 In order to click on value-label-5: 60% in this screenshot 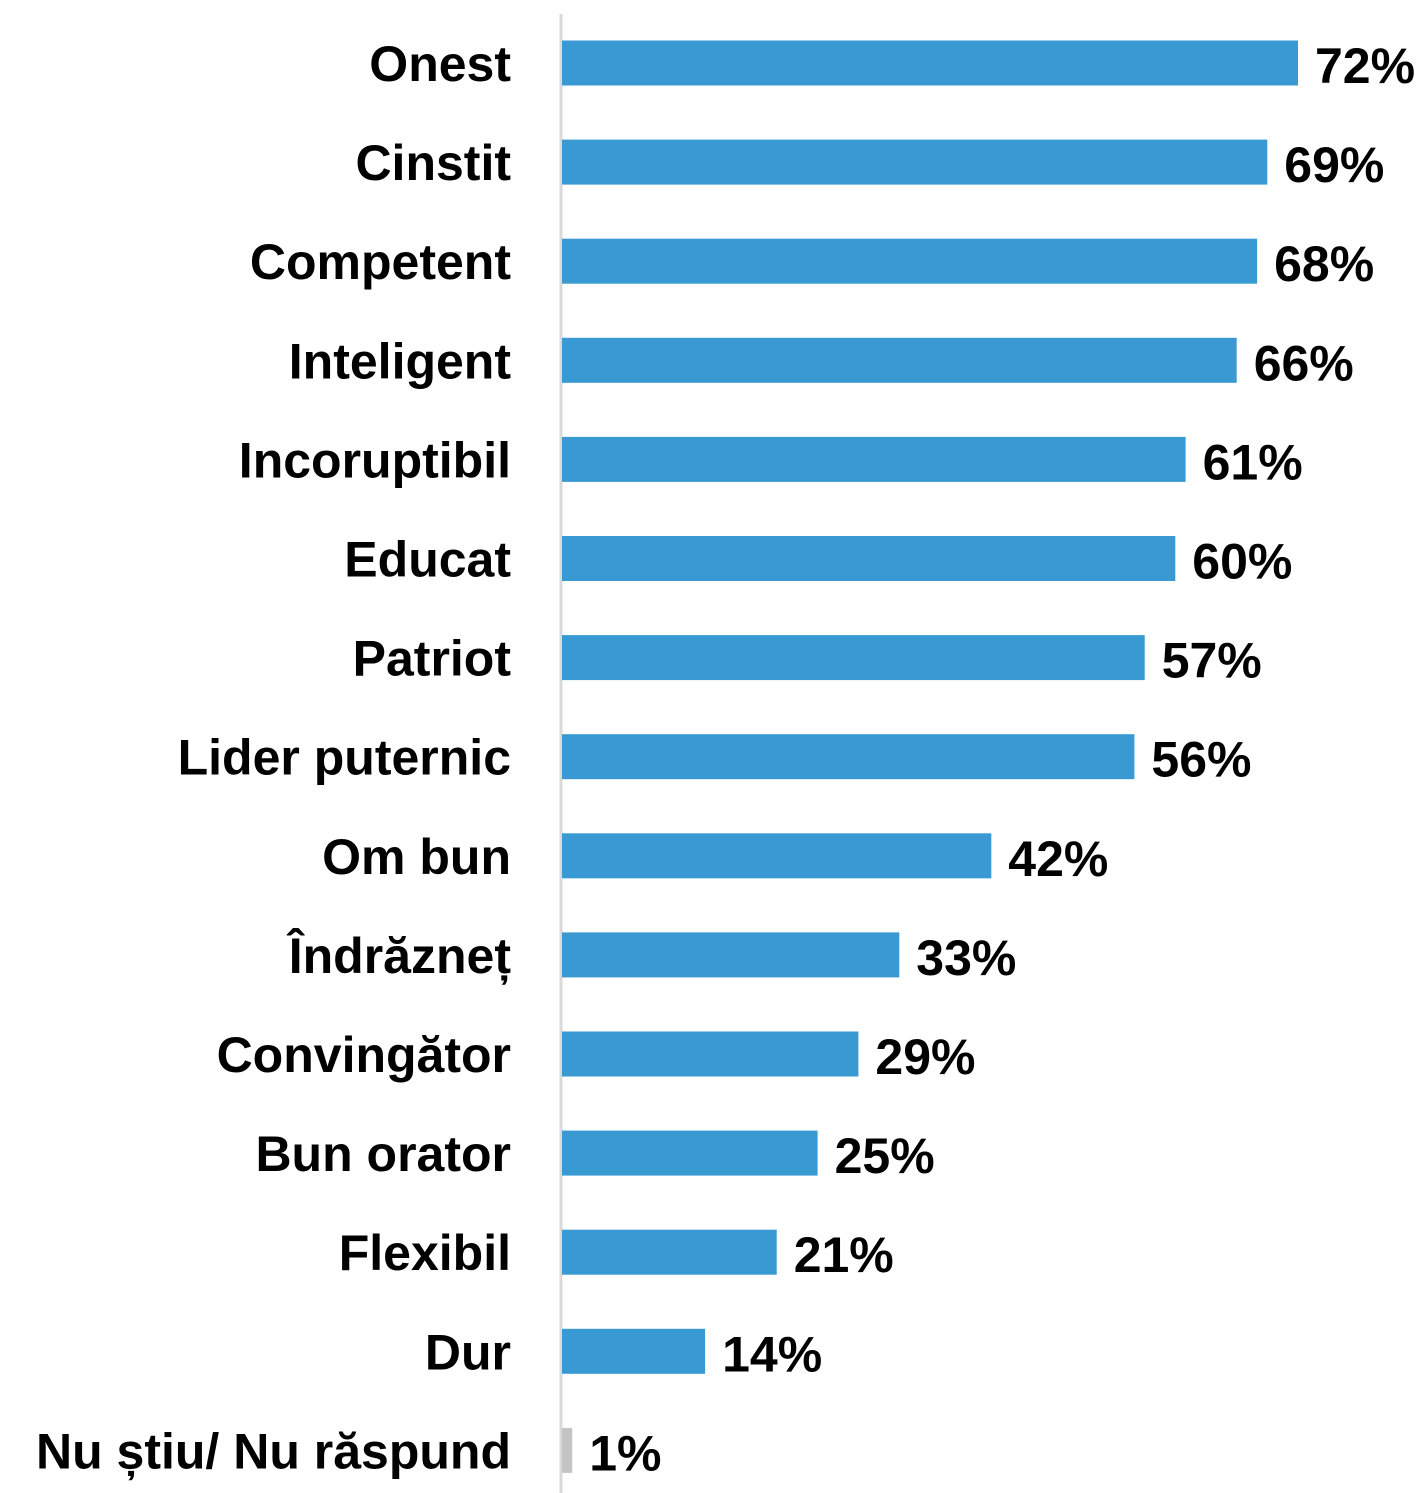, I will do `click(1242, 562)`.